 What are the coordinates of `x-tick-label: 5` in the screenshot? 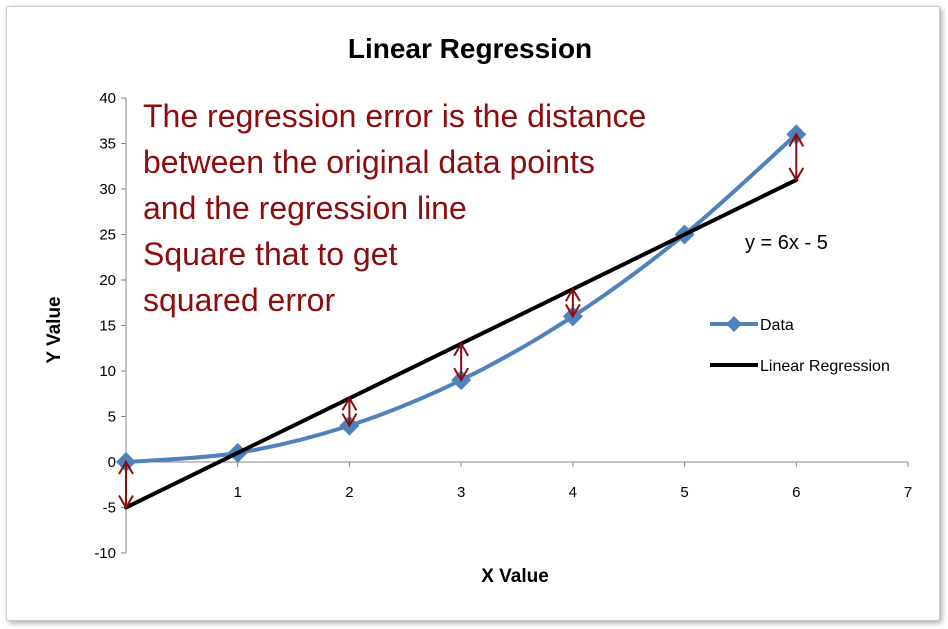 It's located at (684, 492).